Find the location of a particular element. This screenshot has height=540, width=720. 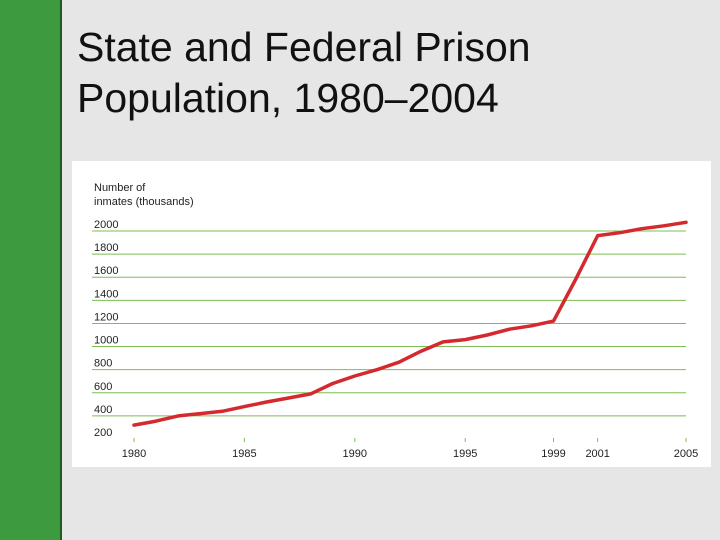

y-tick-label-1200: 1200 is located at coordinates (106, 317).